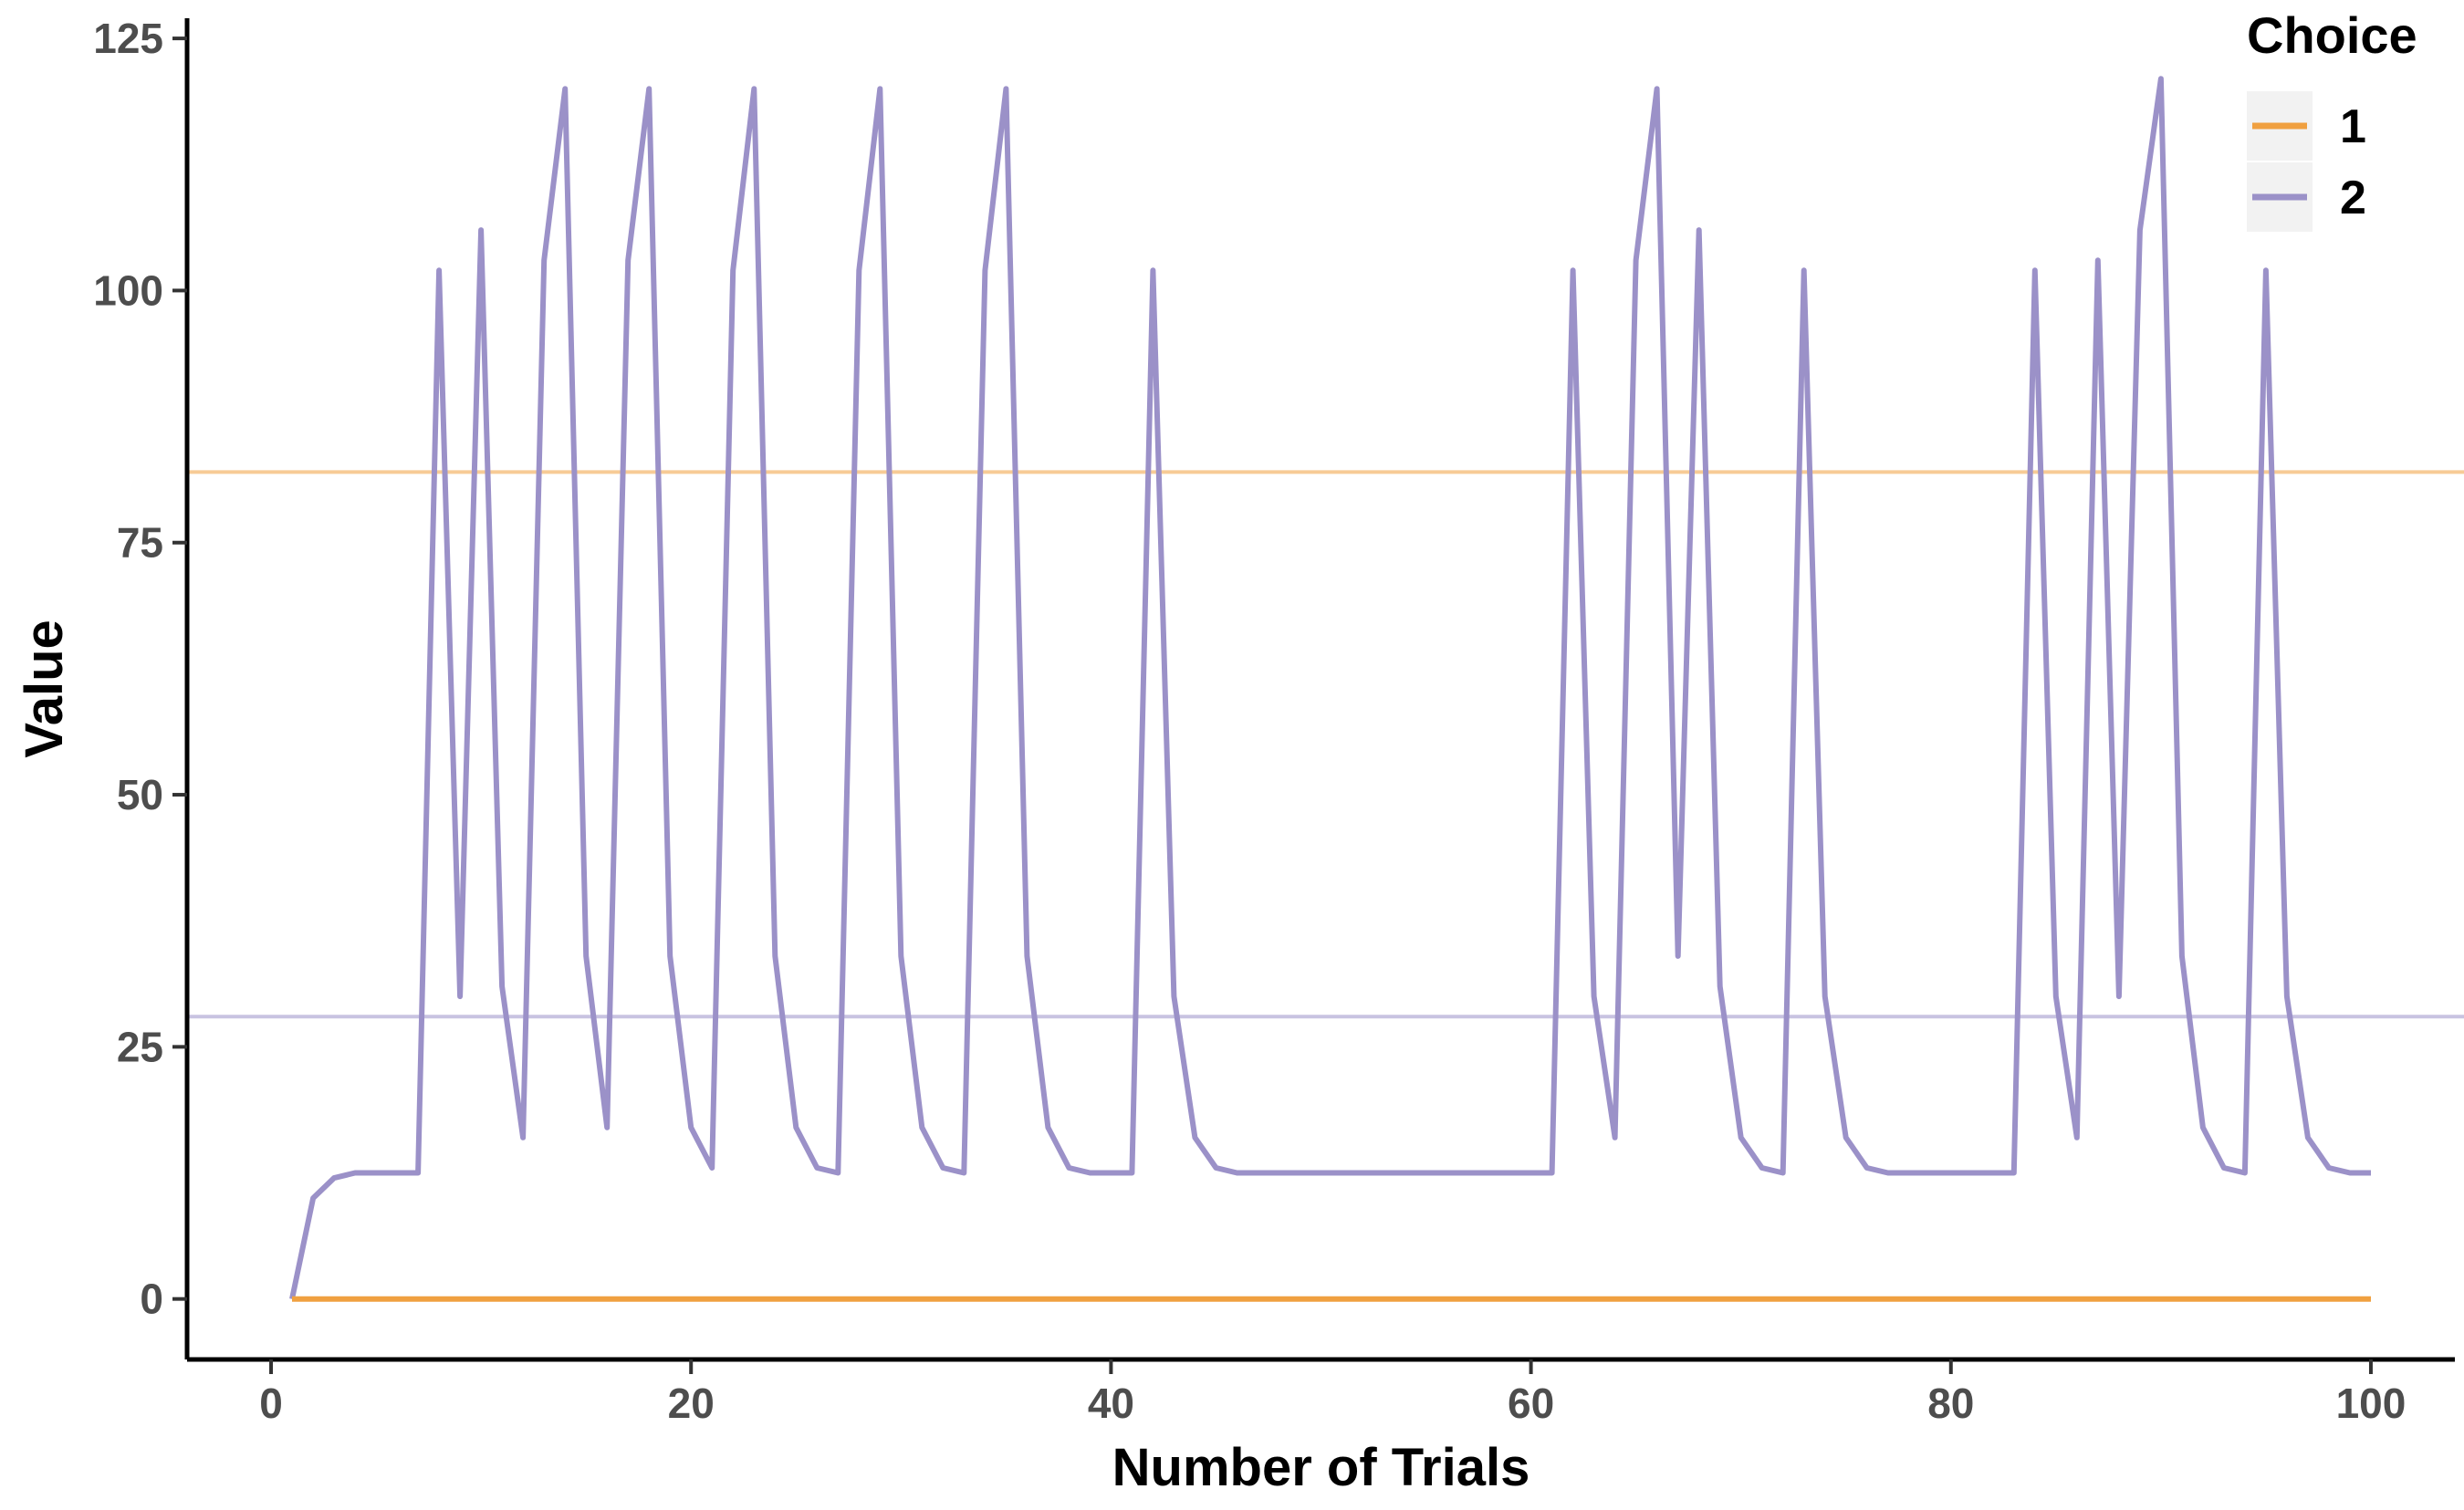 The image size is (2464, 1510). What do you see at coordinates (1531, 1403) in the screenshot?
I see `x-tick-label: 60` at bounding box center [1531, 1403].